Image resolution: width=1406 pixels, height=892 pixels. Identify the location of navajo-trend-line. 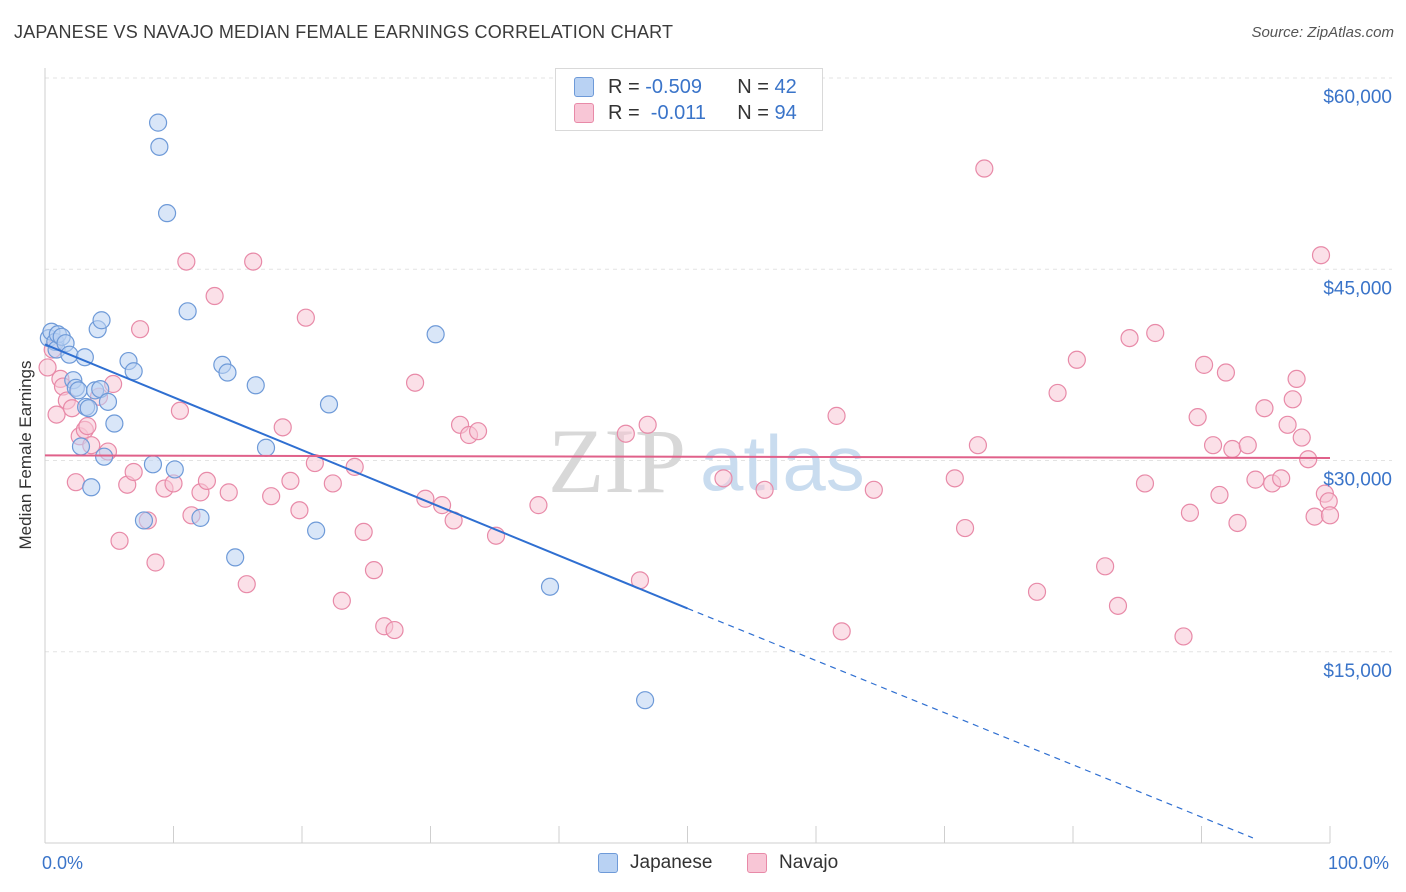
(687, 456).